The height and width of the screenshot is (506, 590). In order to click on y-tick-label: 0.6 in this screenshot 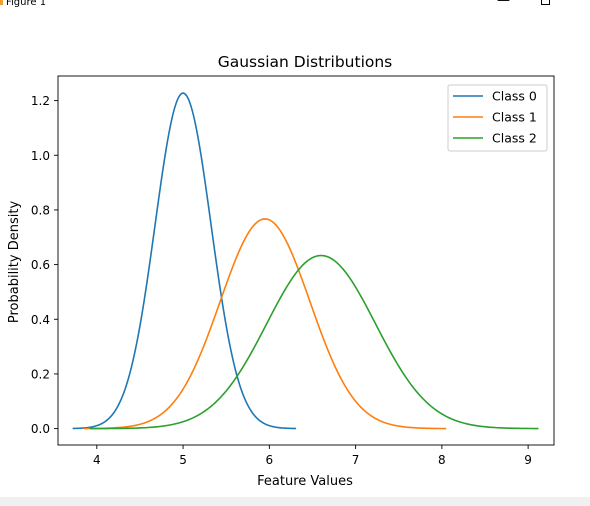, I will do `click(40, 265)`.